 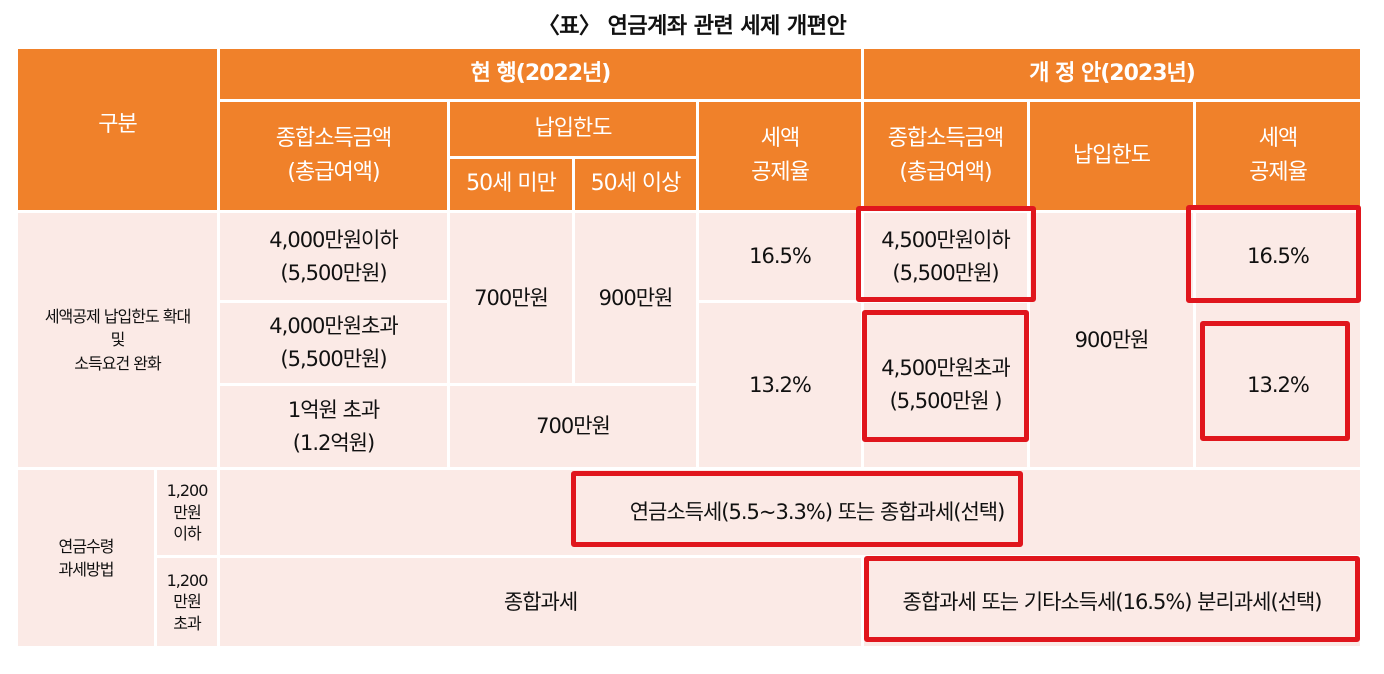 I want to click on section1-new-income-low: 4,500만원이하 (5,500만원), so click(x=945, y=256).